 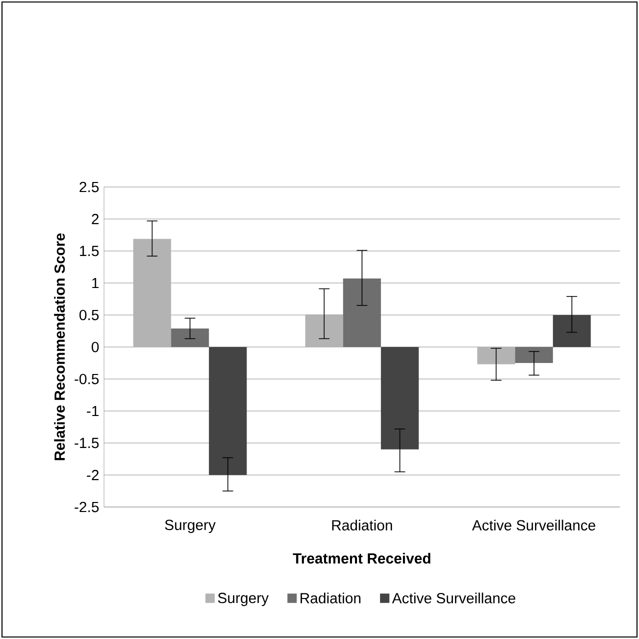 What do you see at coordinates (92, 411) in the screenshot?
I see `y-tick-label: -1` at bounding box center [92, 411].